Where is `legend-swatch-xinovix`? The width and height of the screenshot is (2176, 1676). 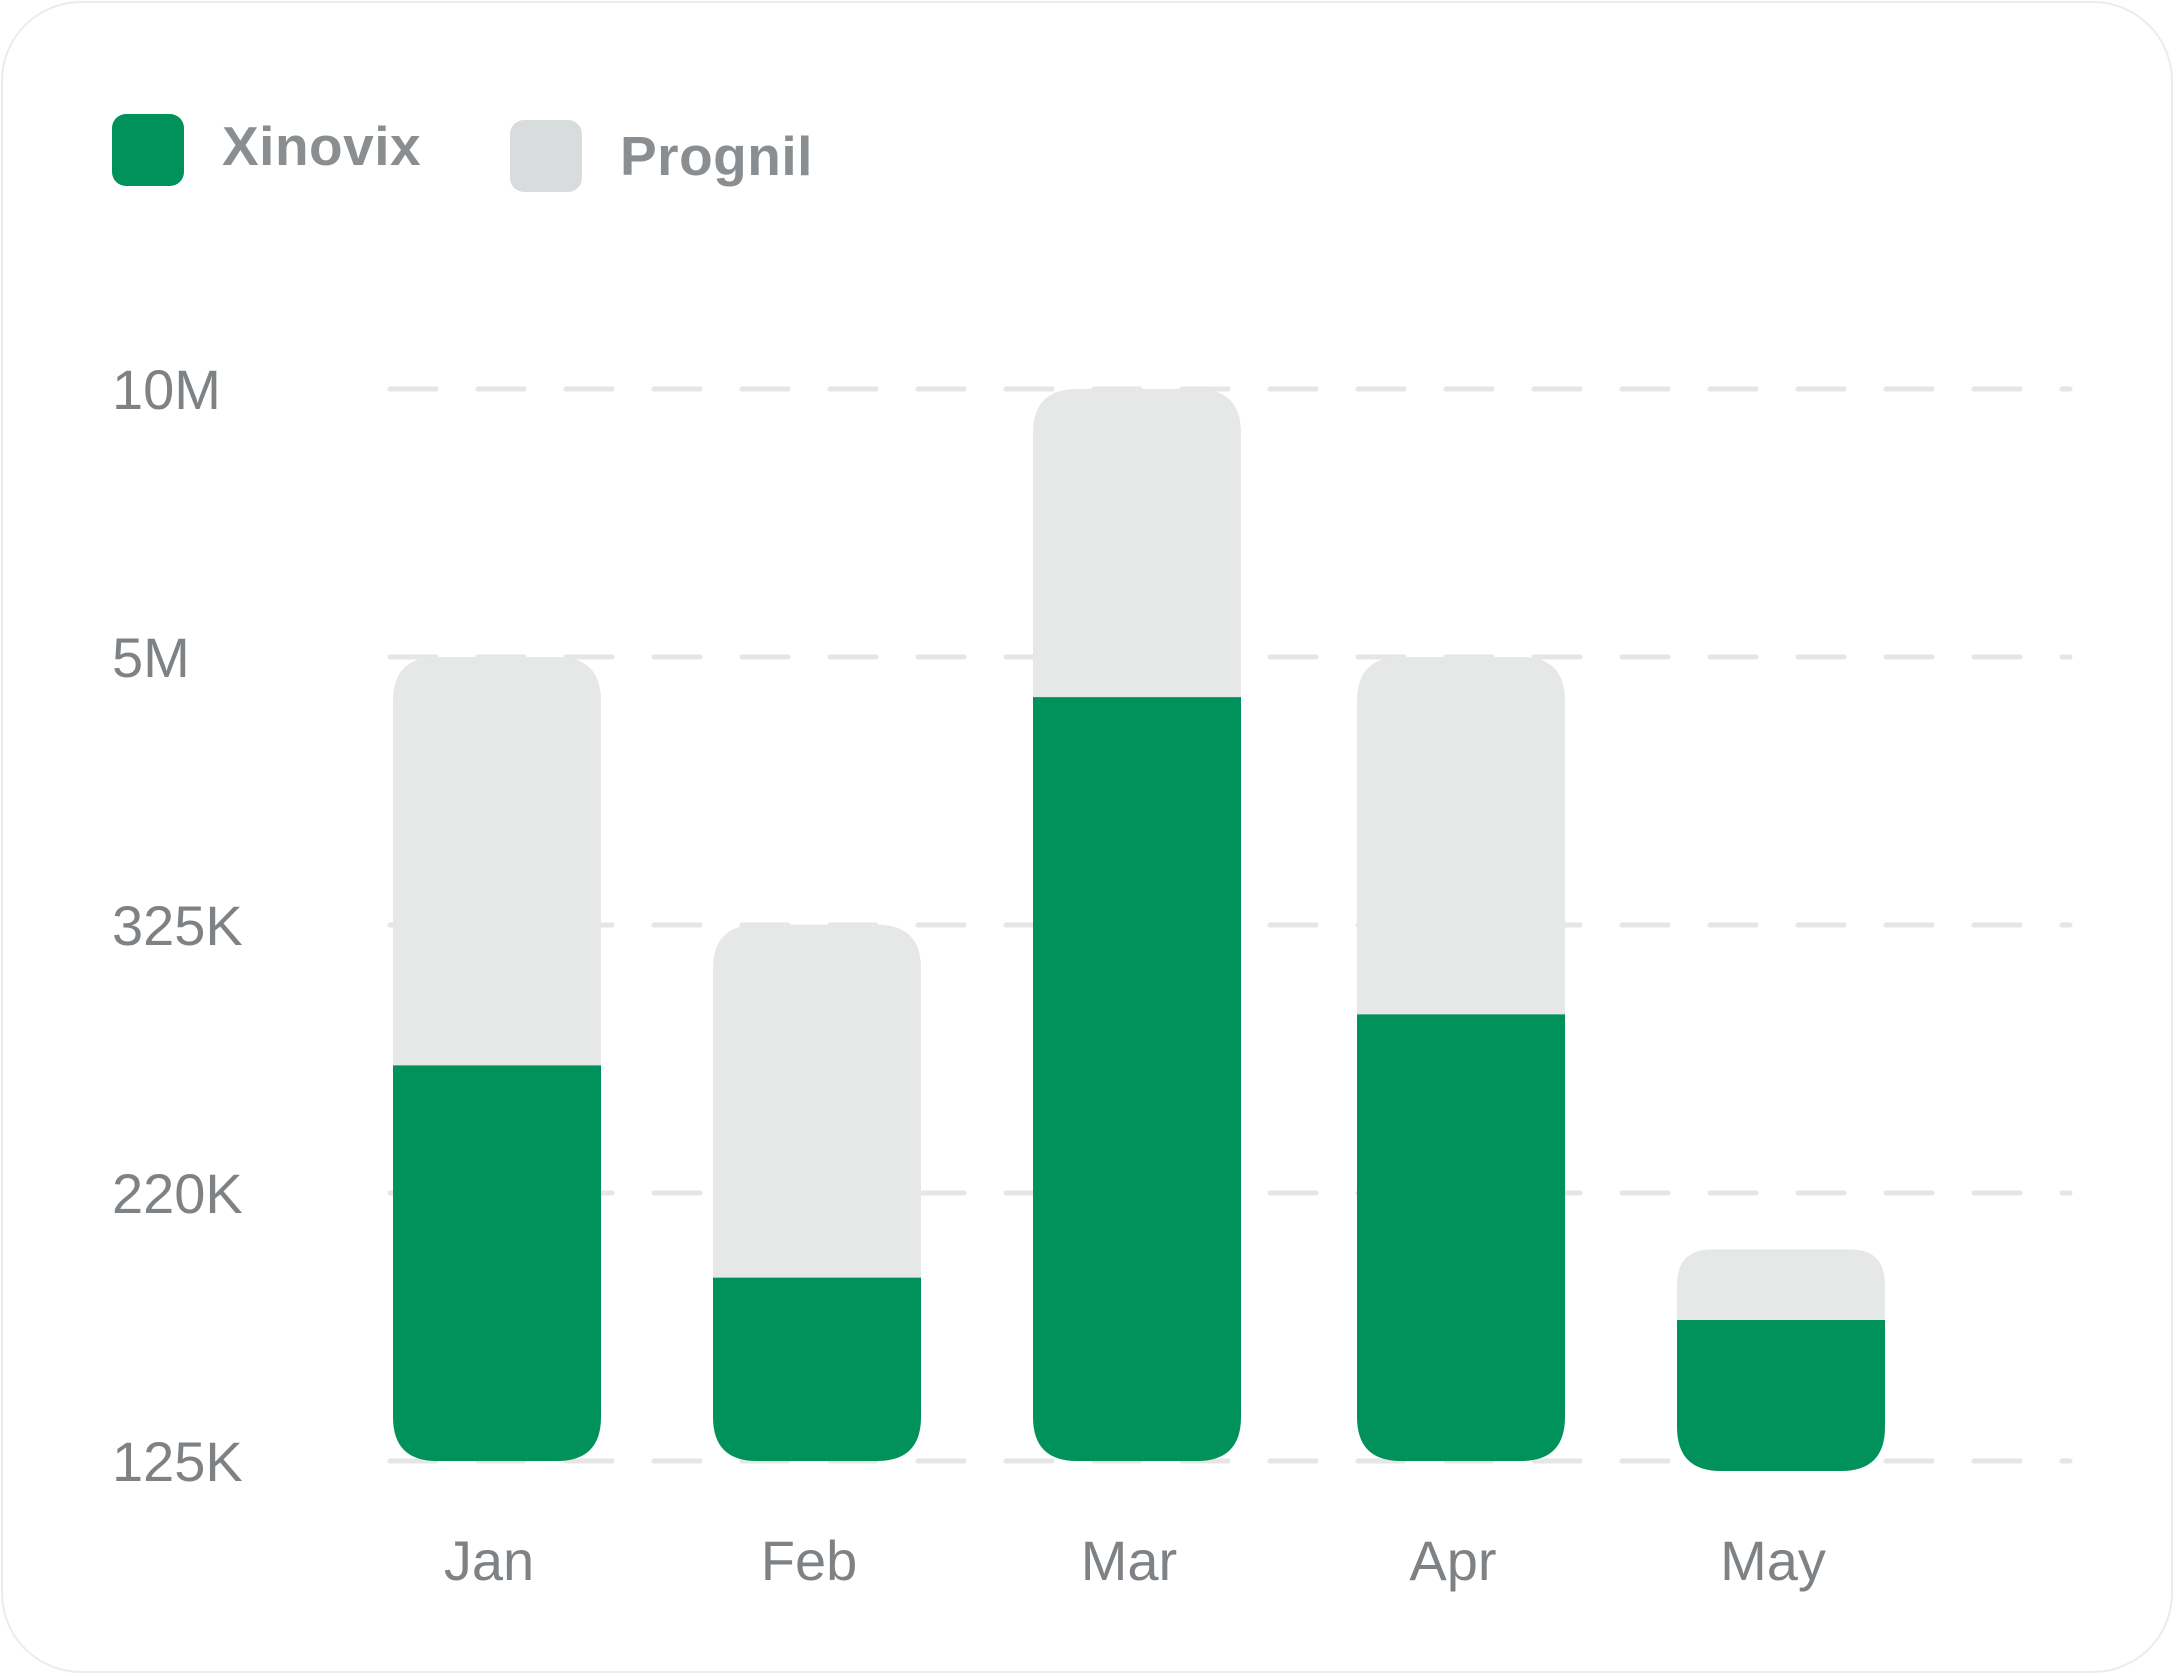 legend-swatch-xinovix is located at coordinates (148, 150).